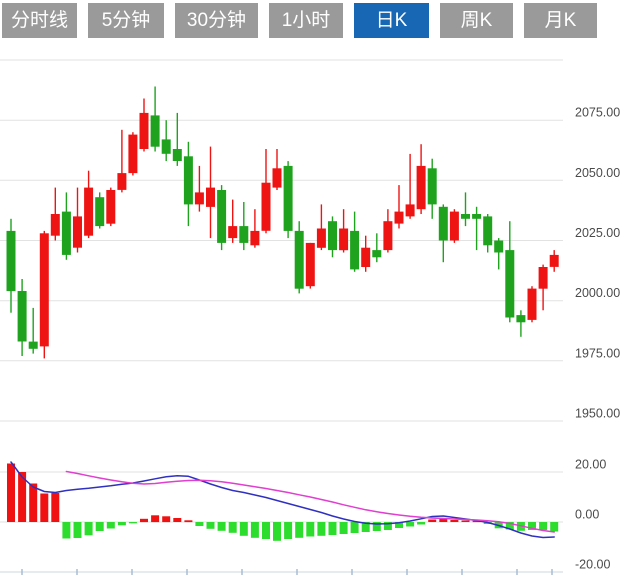  What do you see at coordinates (310, 501) in the screenshot?
I see `dea-line` at bounding box center [310, 501].